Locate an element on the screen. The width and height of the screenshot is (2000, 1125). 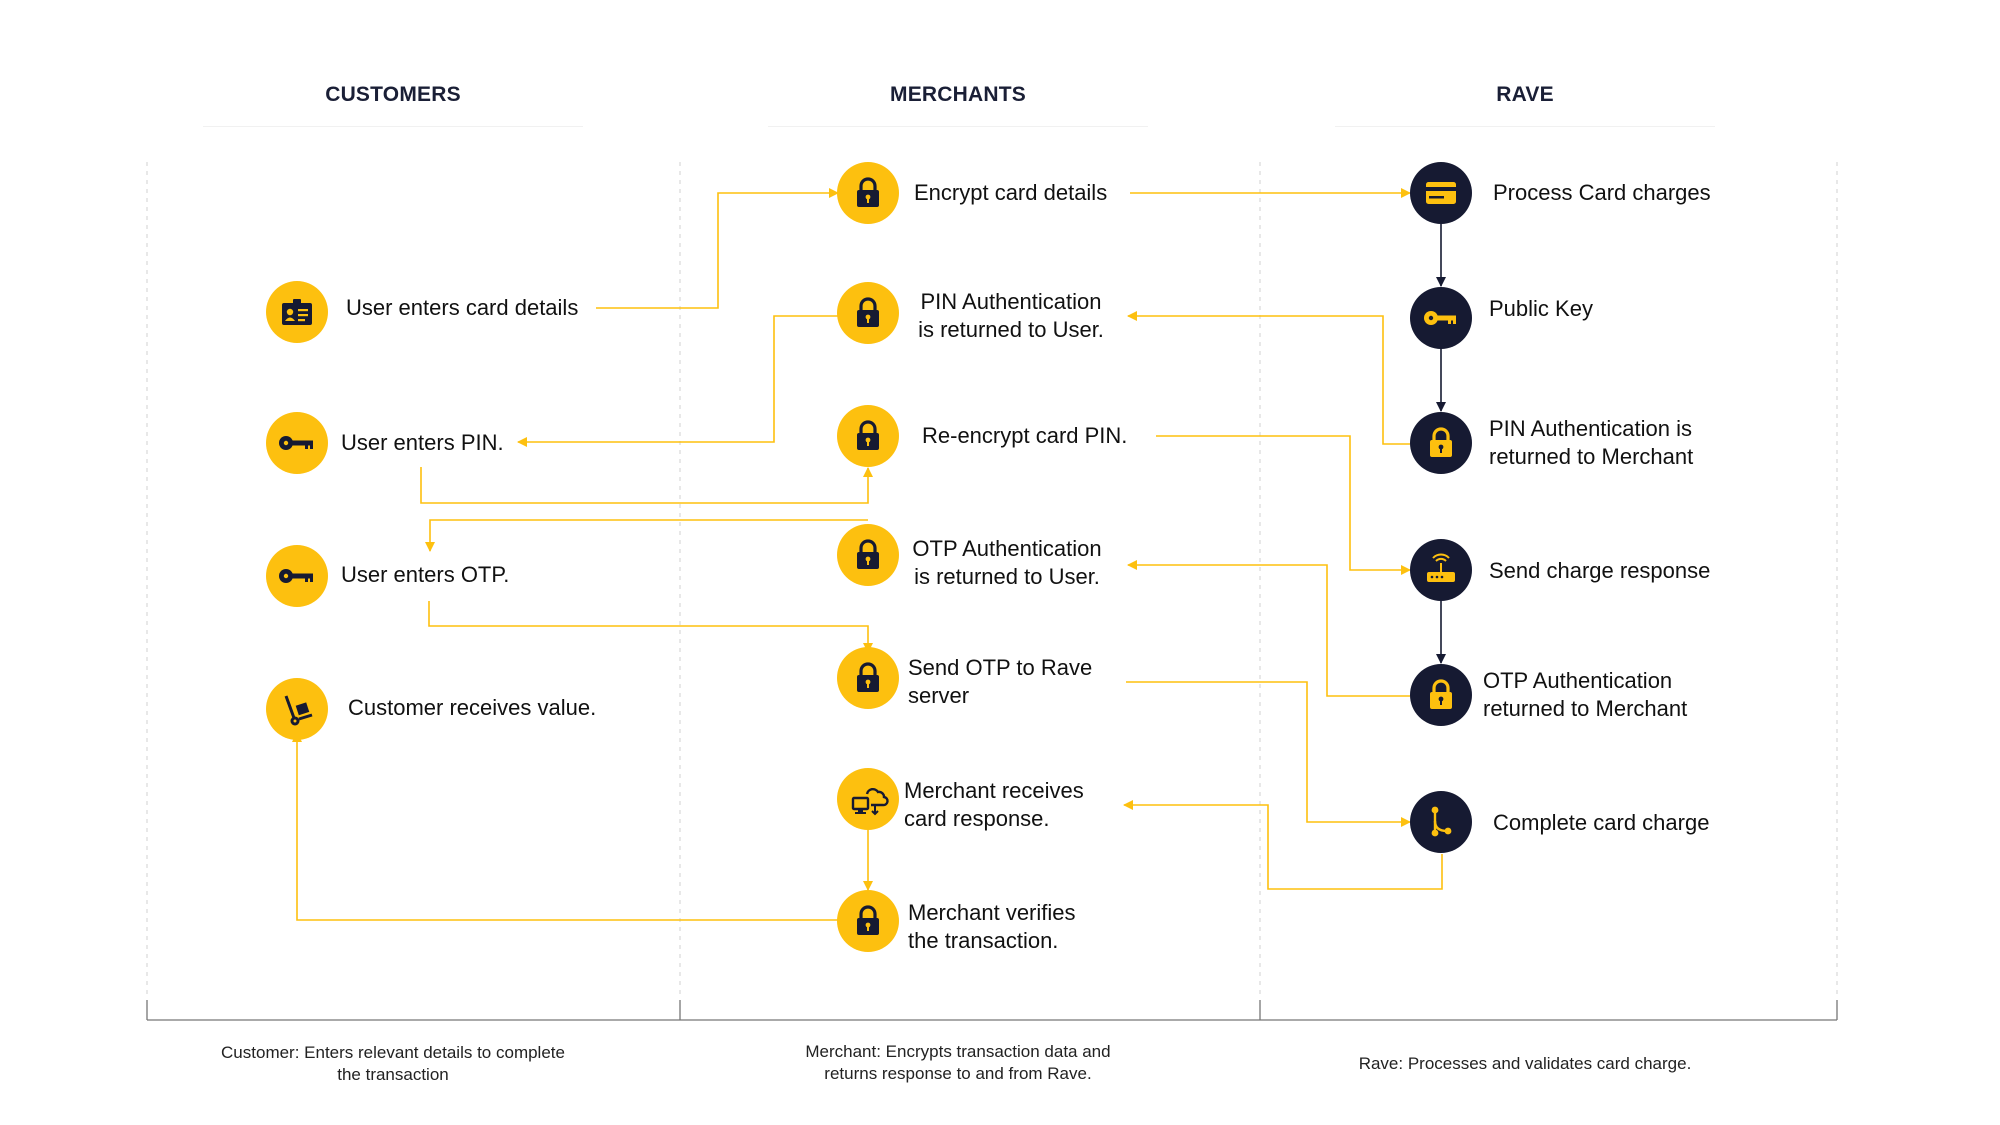
step-pin-return-node is located at coordinates (868, 313).